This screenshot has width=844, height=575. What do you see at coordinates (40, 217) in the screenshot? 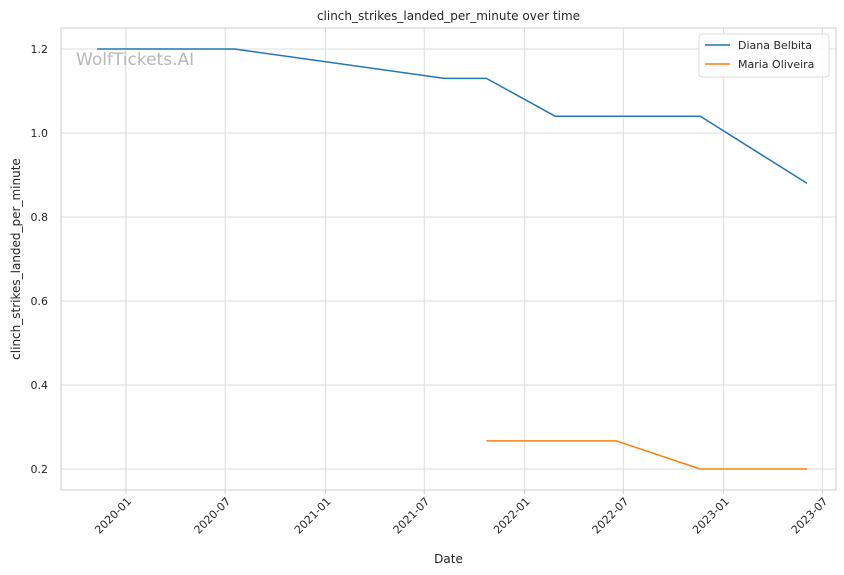
I see `y-tick-label: 0.8` at bounding box center [40, 217].